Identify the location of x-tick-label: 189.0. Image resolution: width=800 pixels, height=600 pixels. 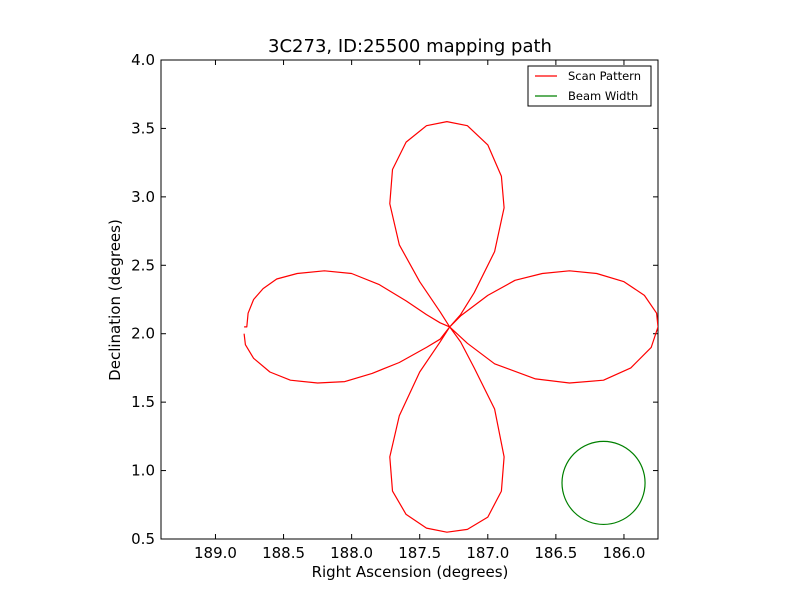
(215, 553).